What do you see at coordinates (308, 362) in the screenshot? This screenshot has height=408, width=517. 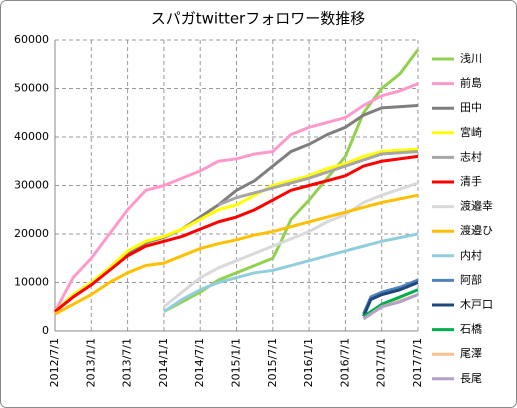 I see `x-tick-label: 2016/1/1` at bounding box center [308, 362].